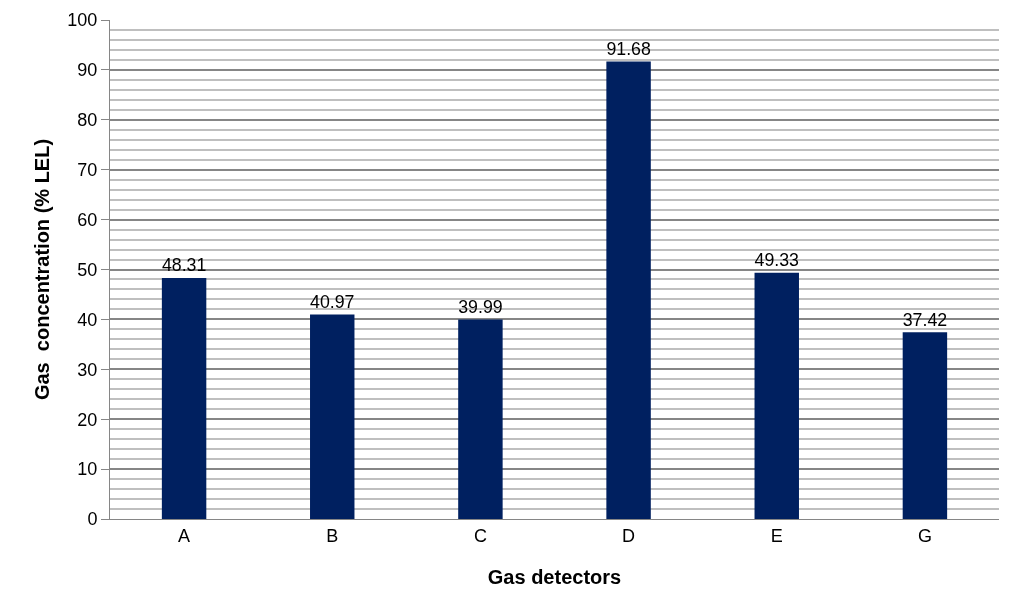 Image resolution: width=1009 pixels, height=609 pixels. What do you see at coordinates (87, 469) in the screenshot?
I see `y-tick-label: 10` at bounding box center [87, 469].